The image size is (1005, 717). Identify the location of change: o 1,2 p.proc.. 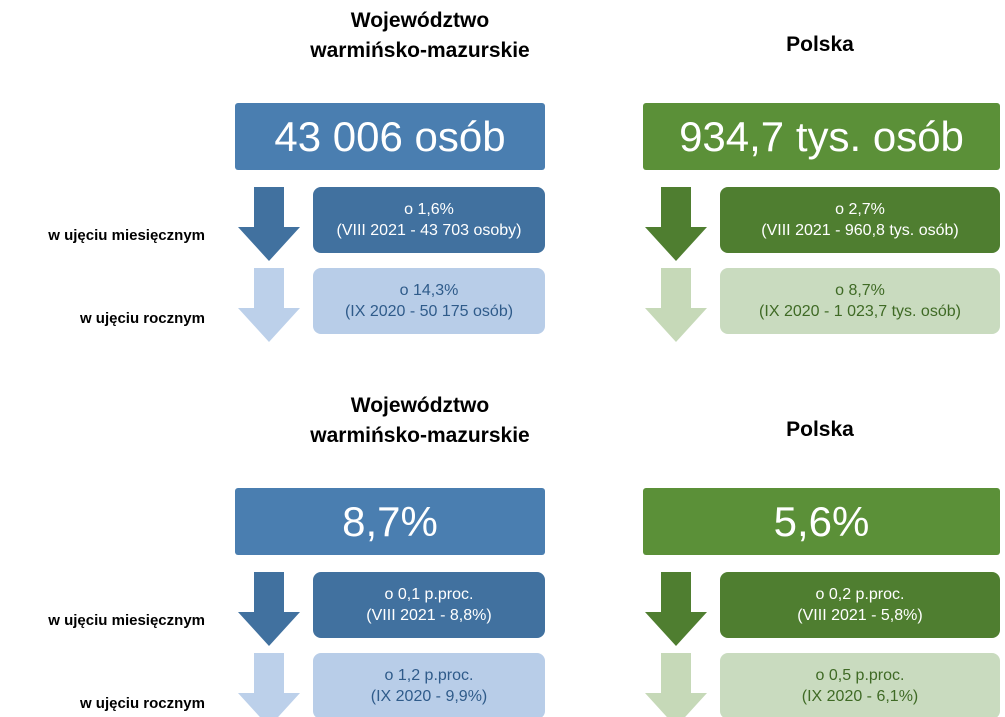
(429, 675).